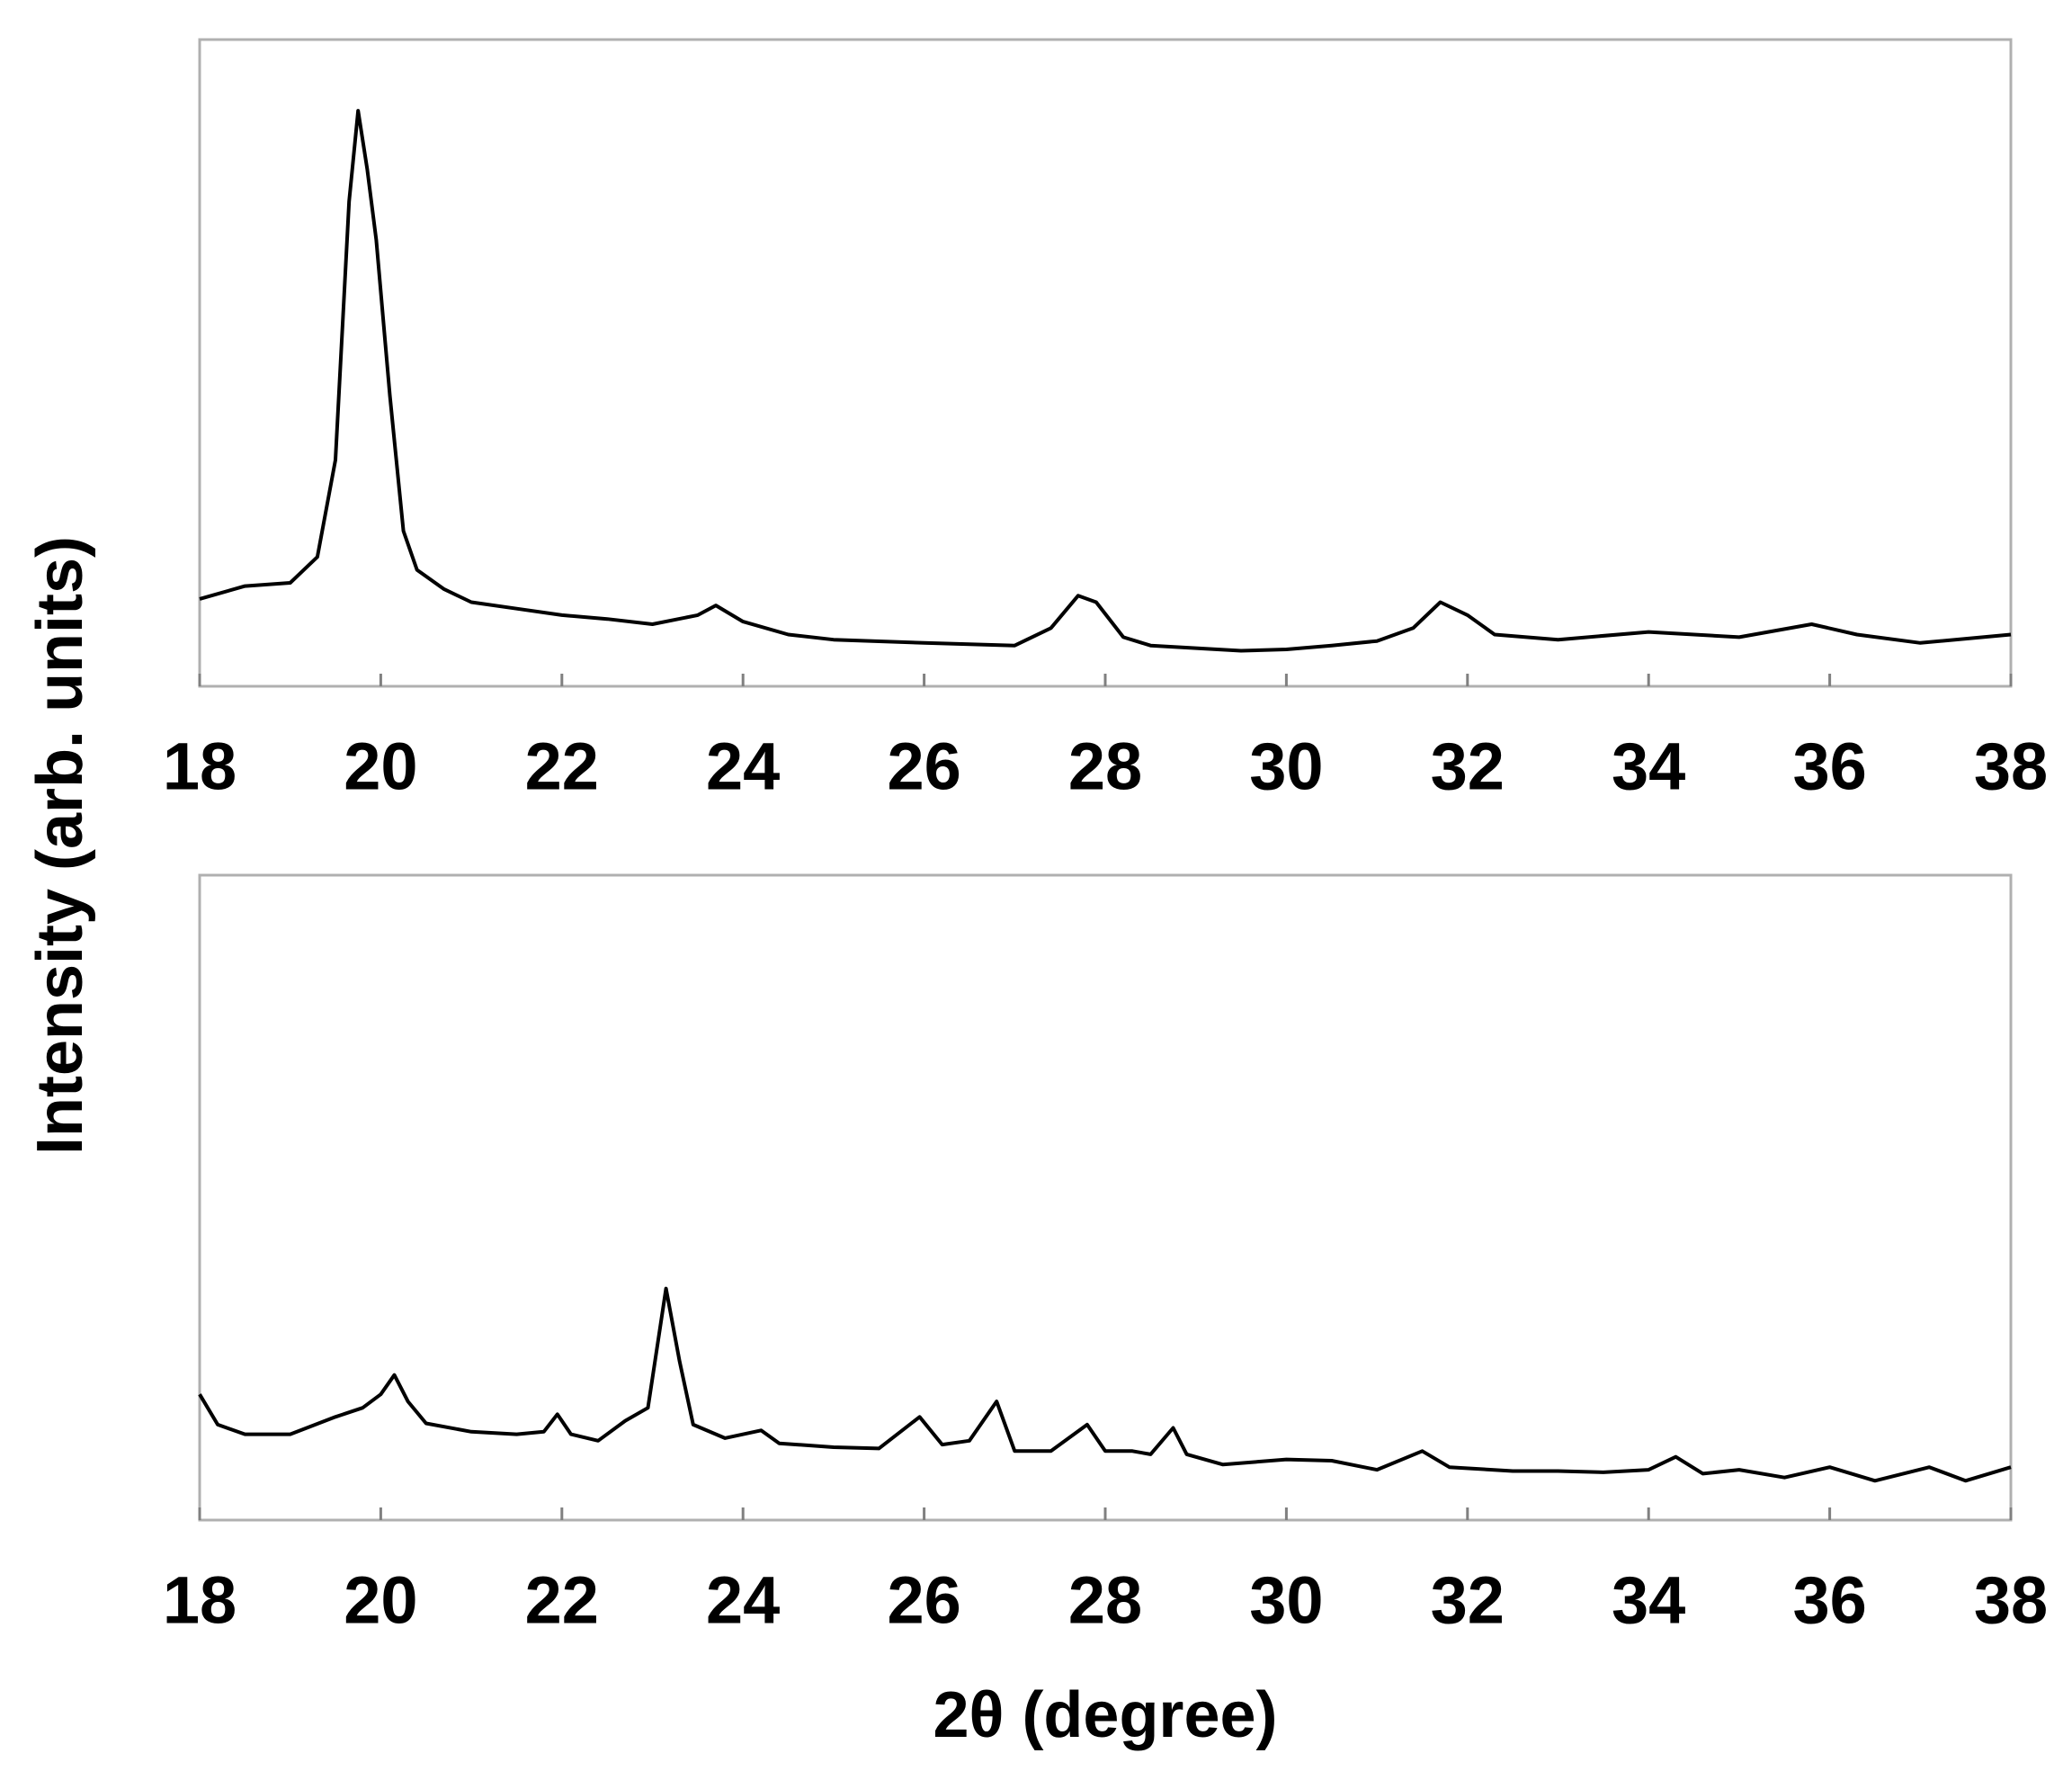 This screenshot has width=2072, height=1789. Describe the element at coordinates (1105, 1715) in the screenshot. I see `x-axis-label: 2θ (degree)` at that location.